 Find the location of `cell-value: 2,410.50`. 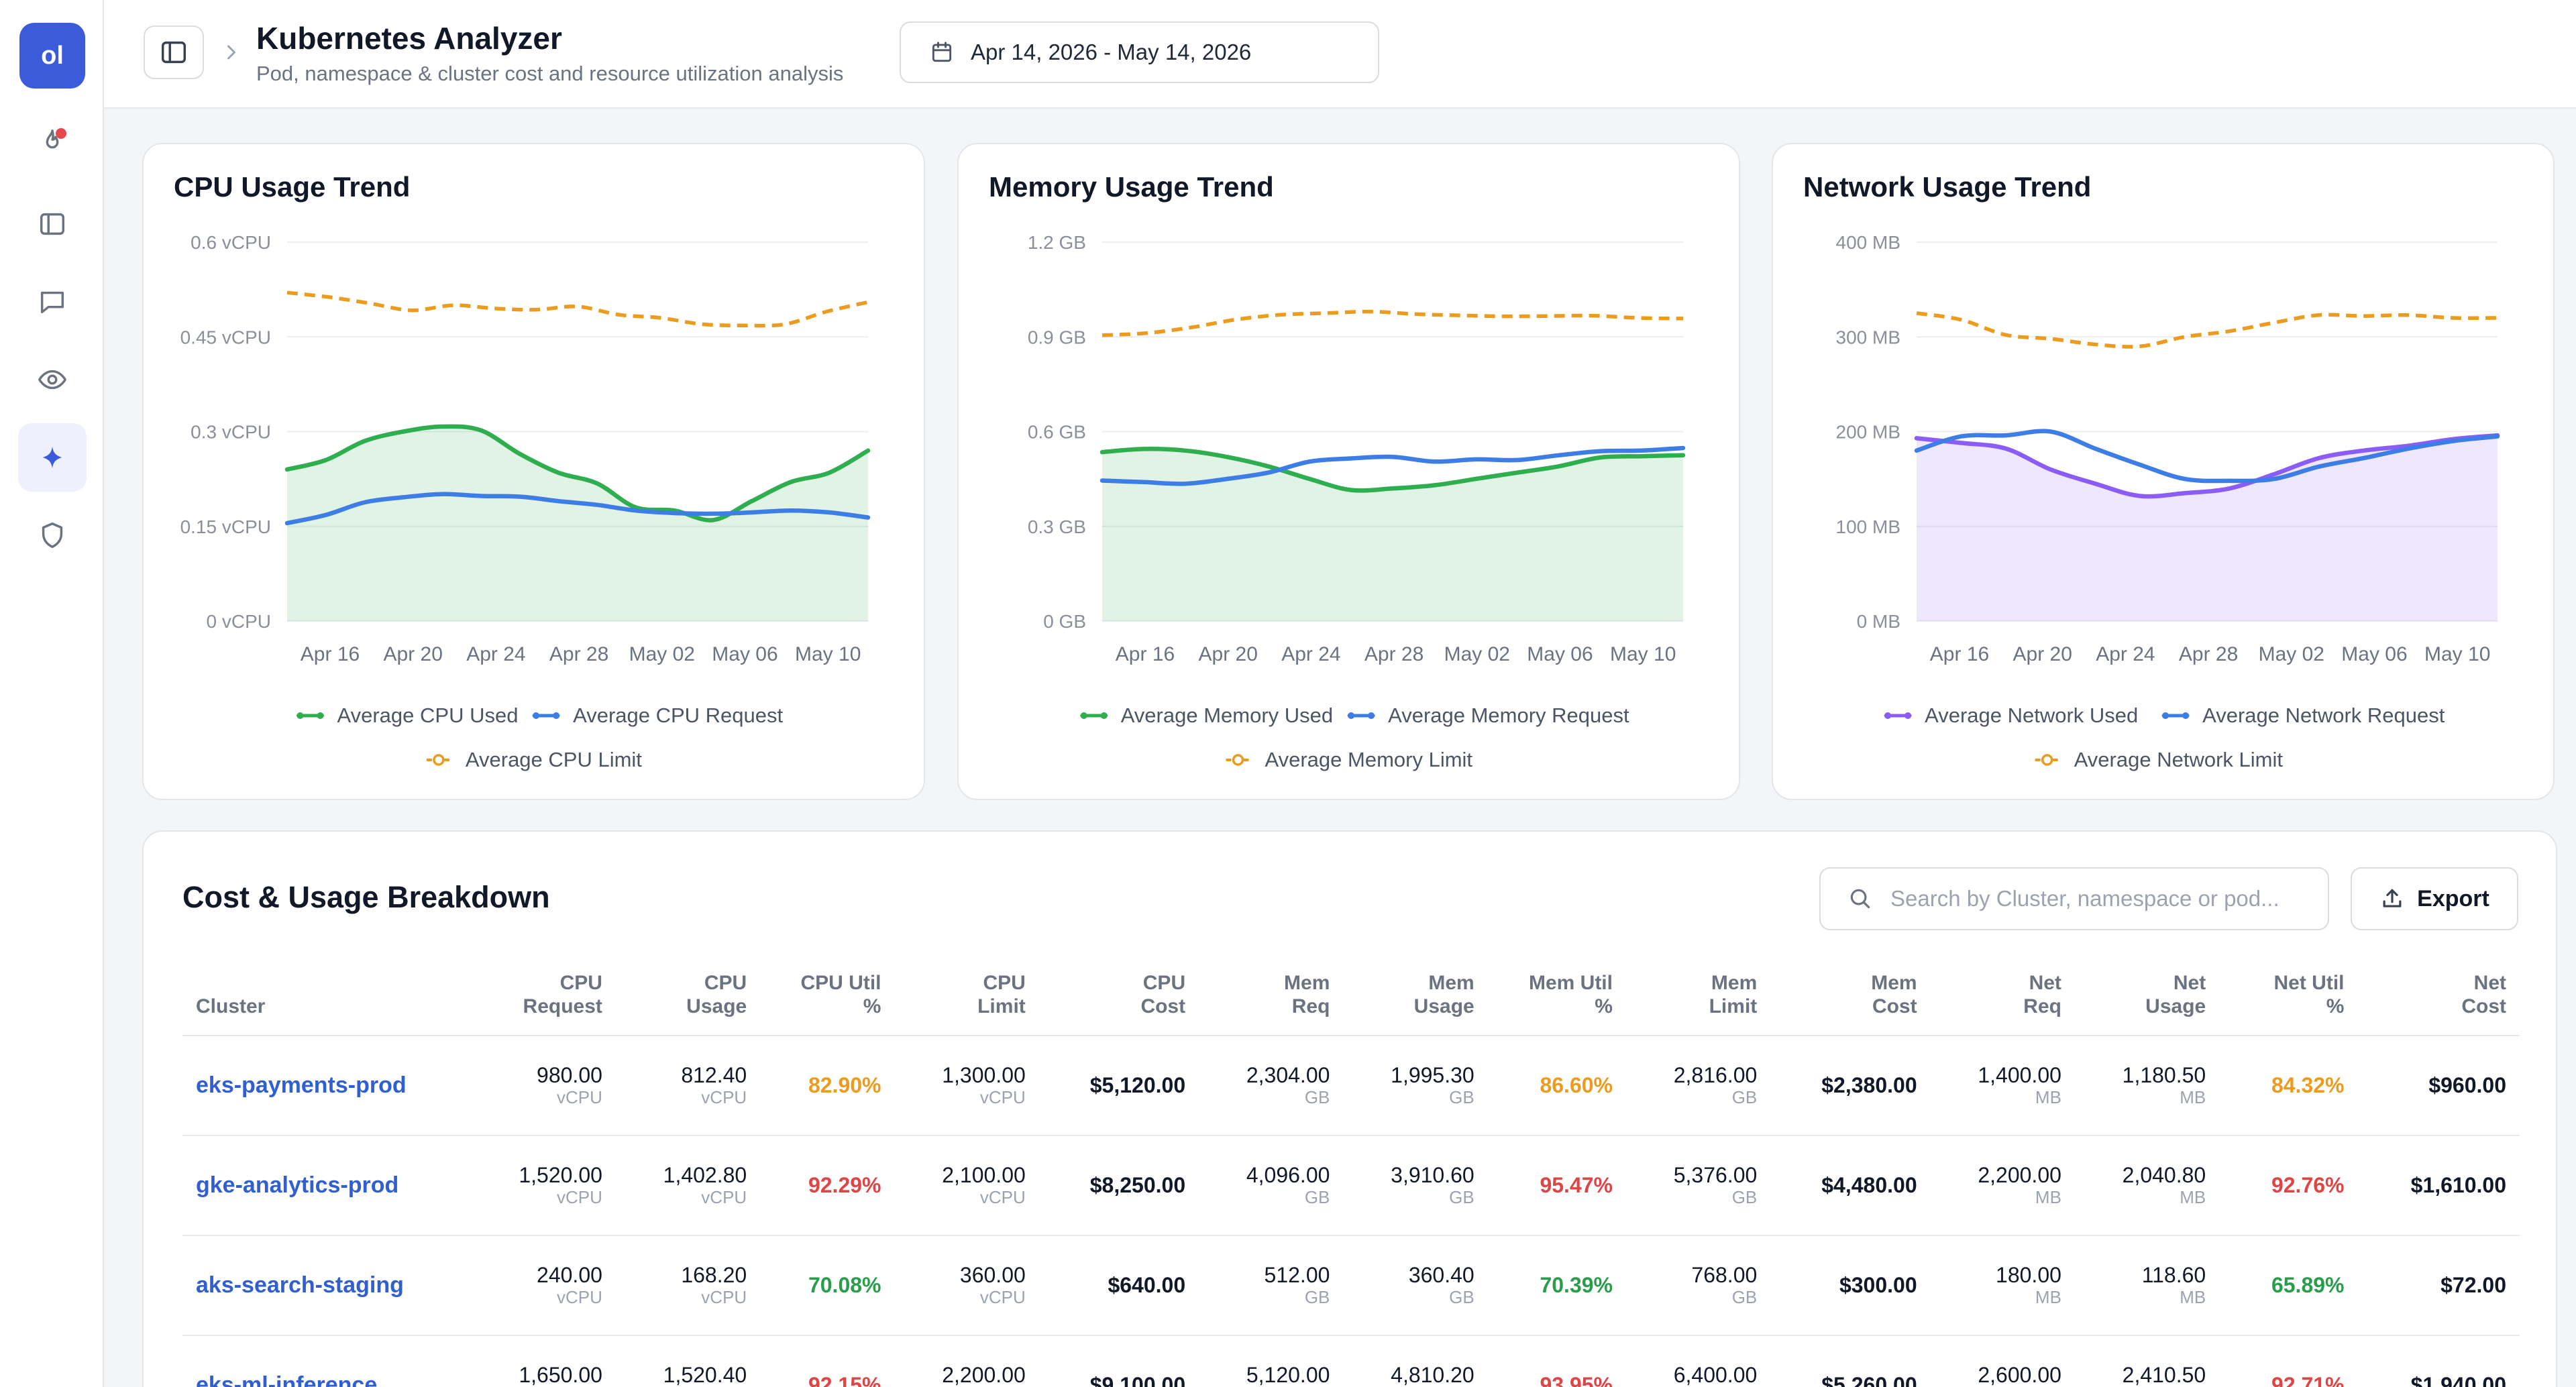

cell-value: 2,410.50 is located at coordinates (2164, 1375).